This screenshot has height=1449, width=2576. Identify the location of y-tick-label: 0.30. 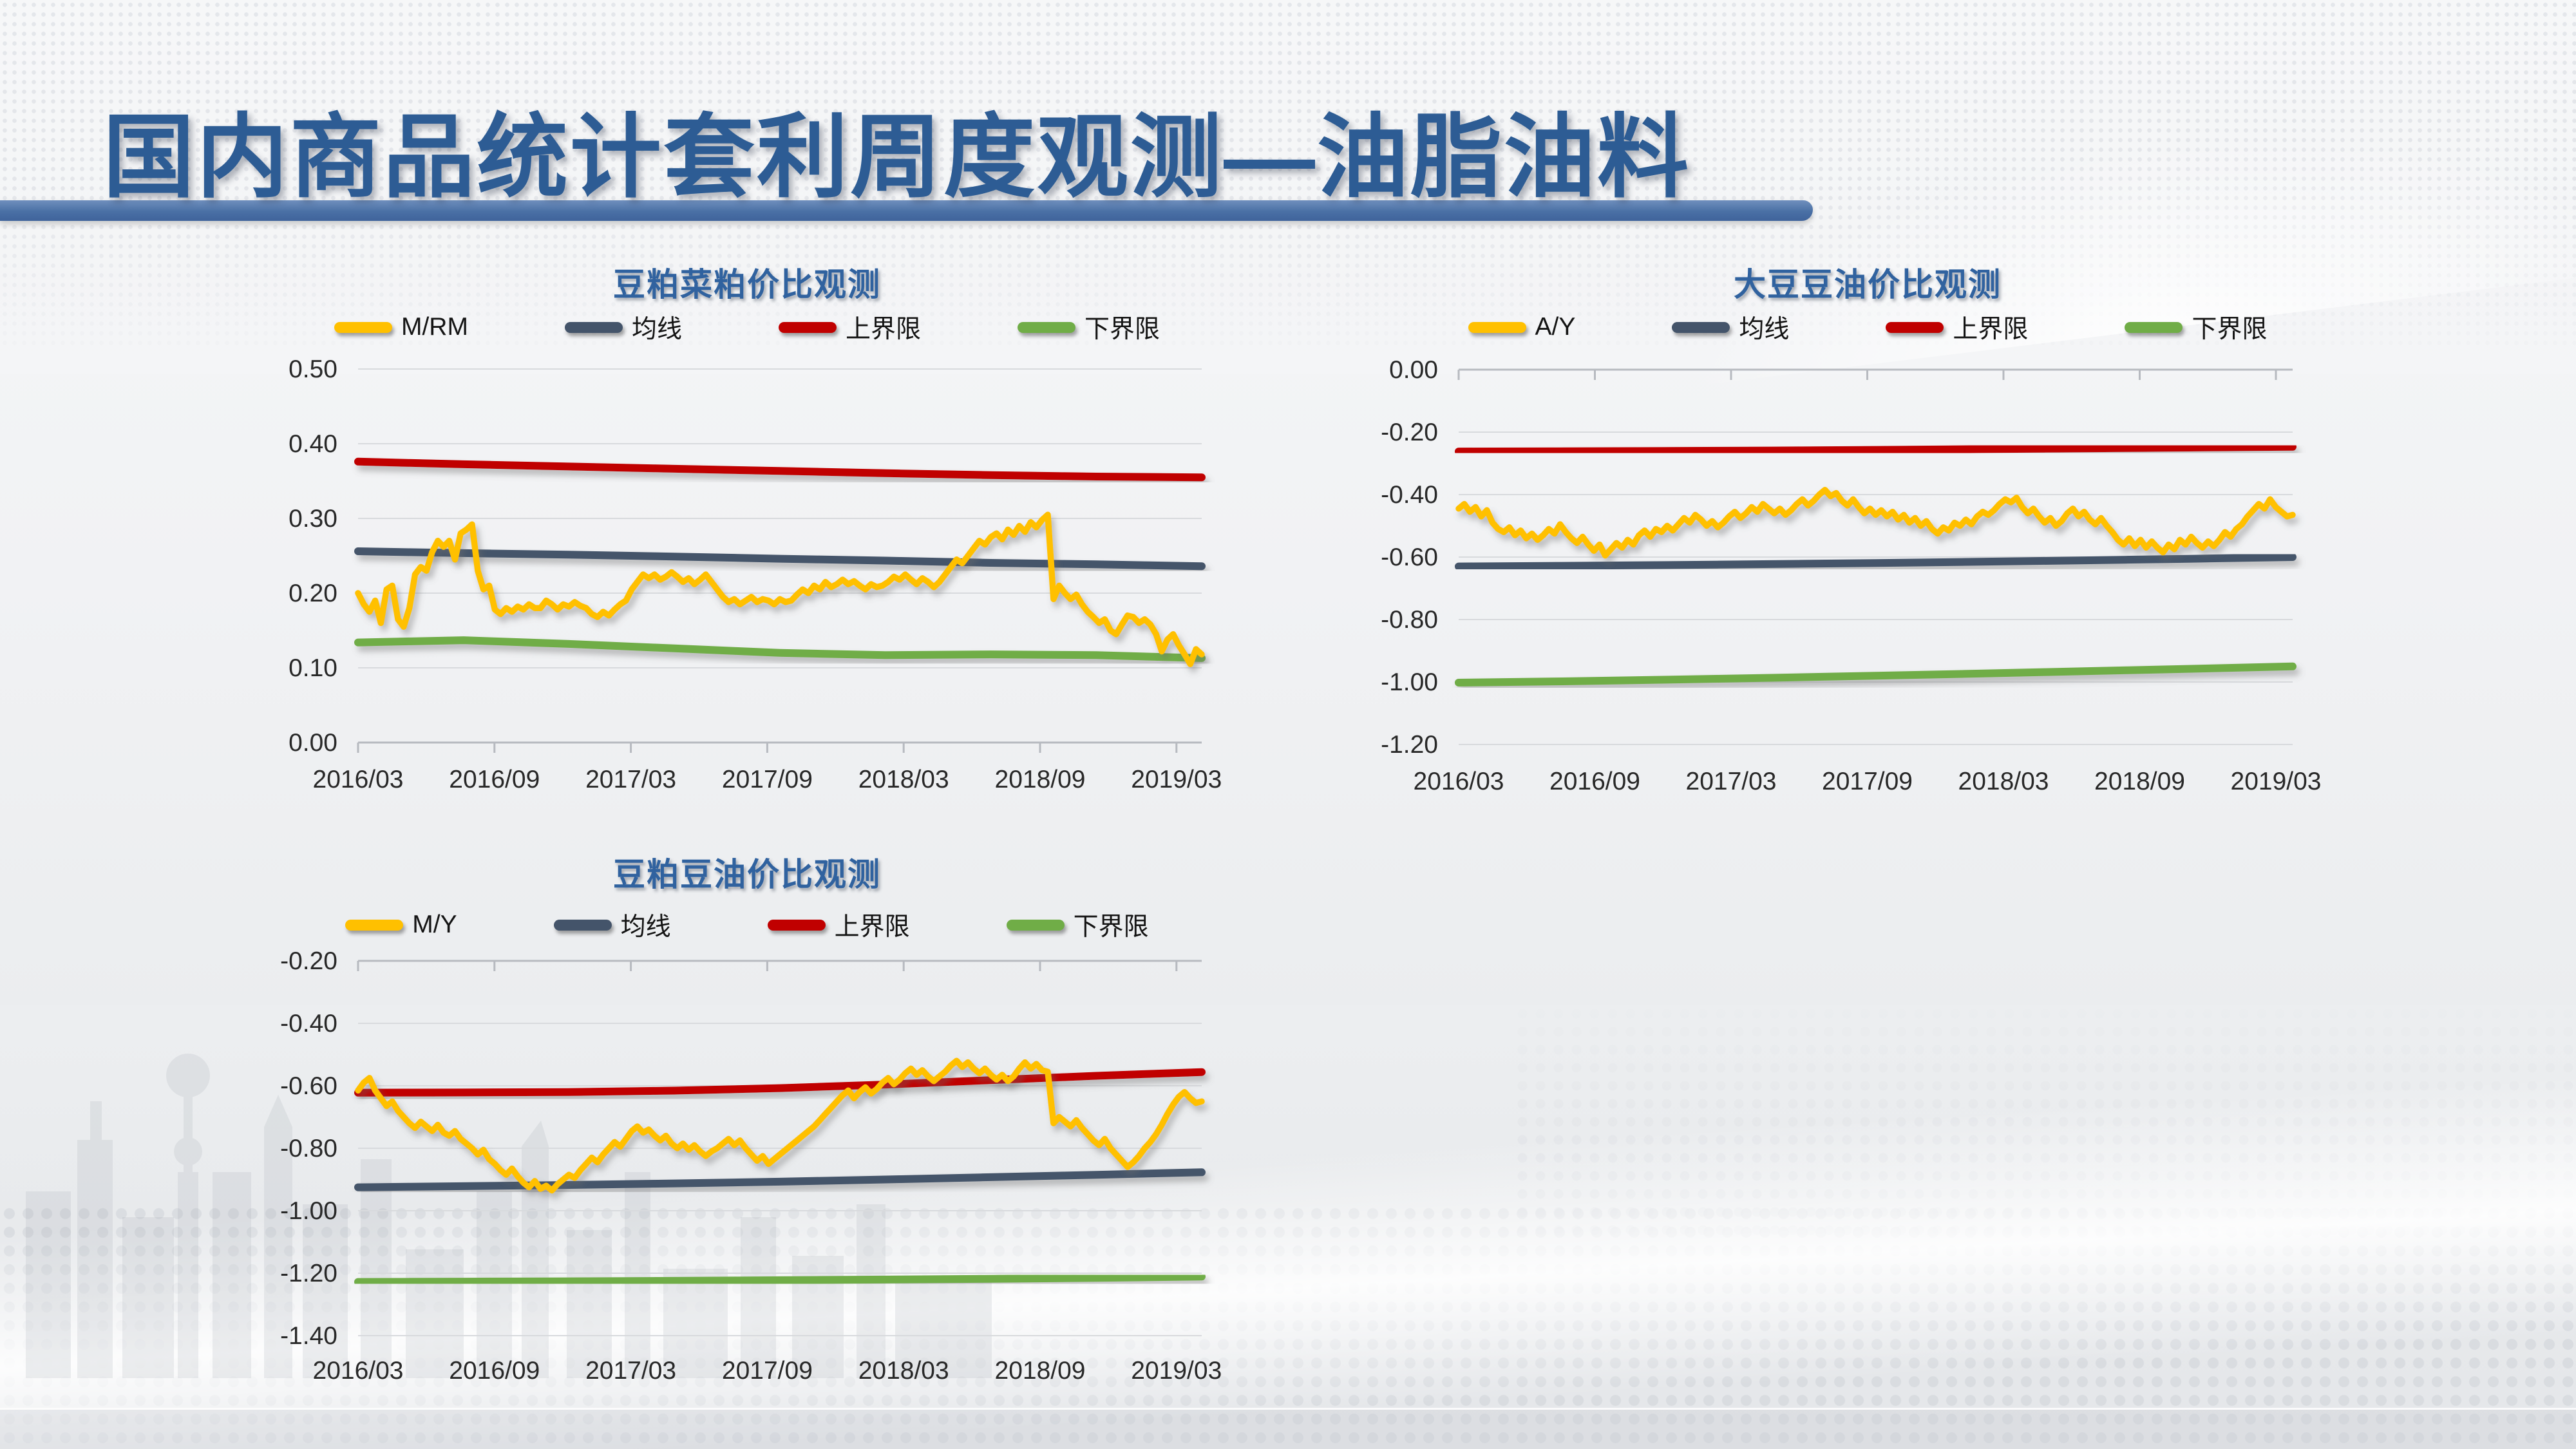
(313, 519).